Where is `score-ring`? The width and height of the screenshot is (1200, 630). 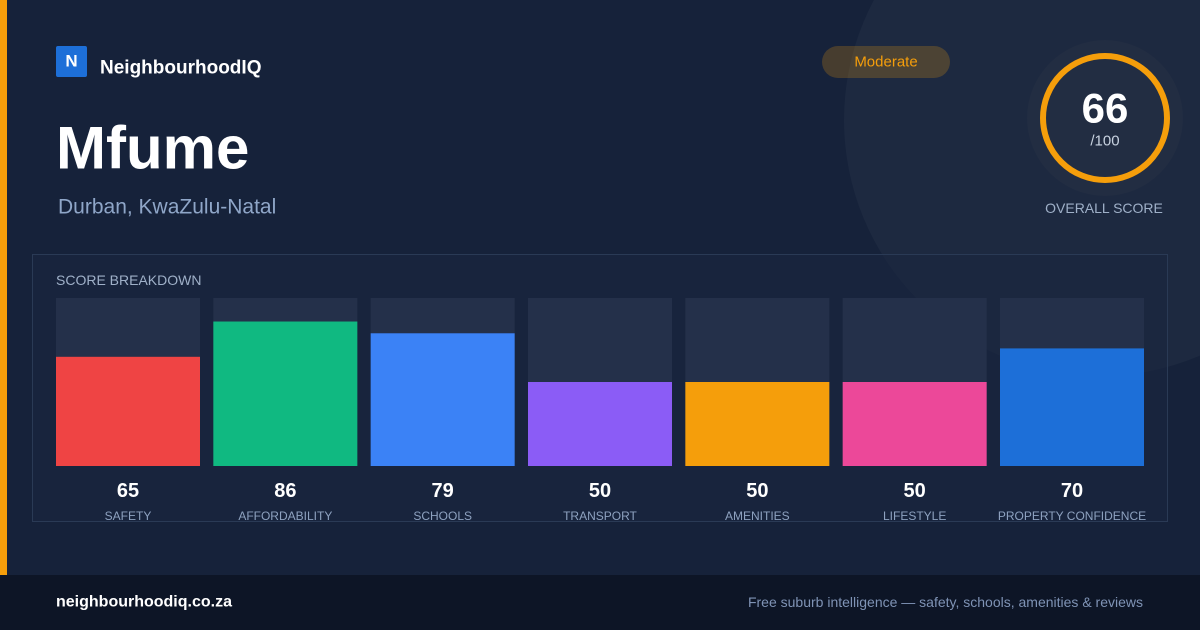 score-ring is located at coordinates (1105, 118).